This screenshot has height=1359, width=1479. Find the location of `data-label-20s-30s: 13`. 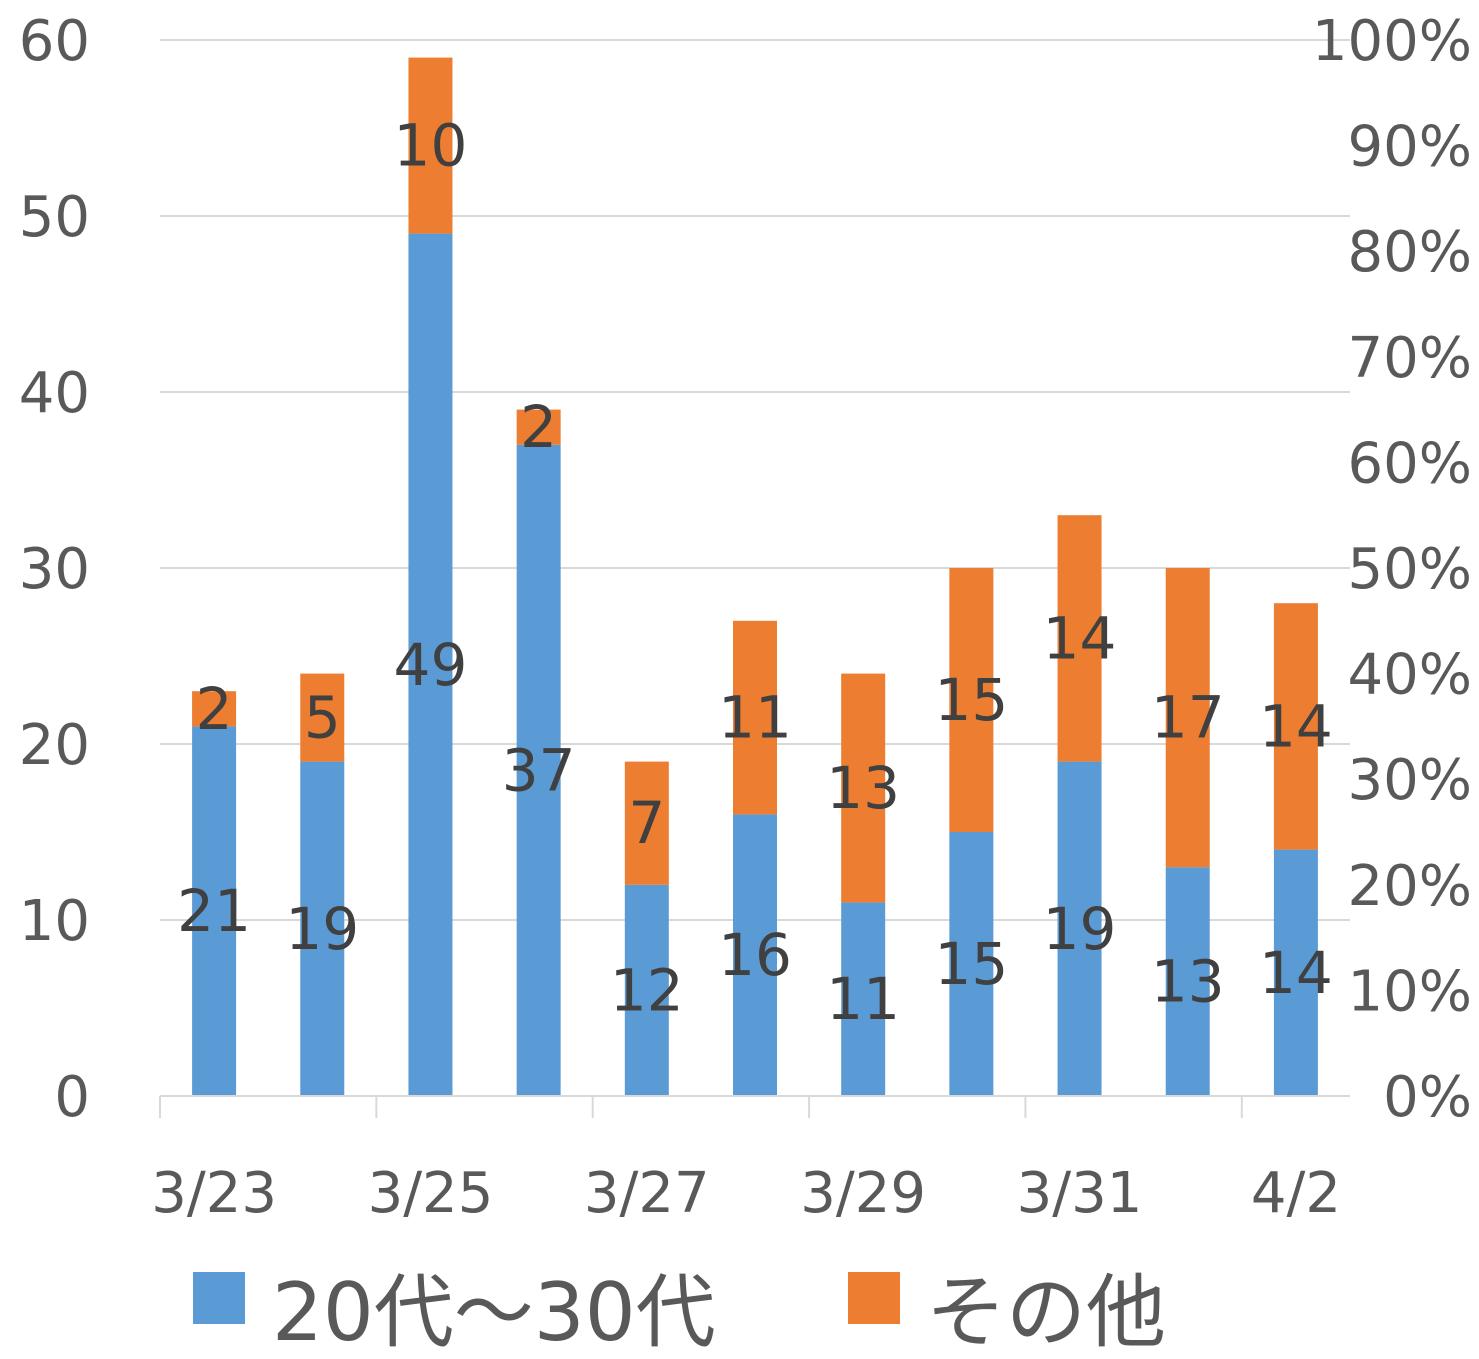

data-label-20s-30s: 13 is located at coordinates (1188, 982).